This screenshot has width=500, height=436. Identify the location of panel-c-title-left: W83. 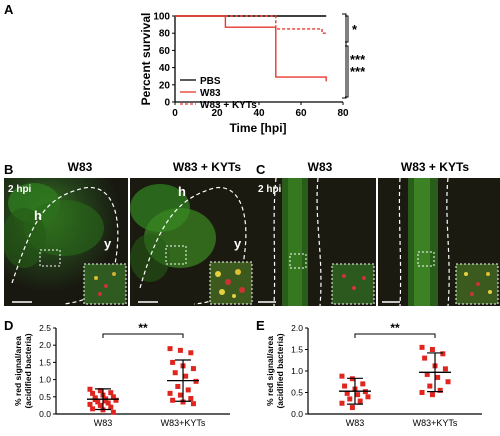
(320, 167).